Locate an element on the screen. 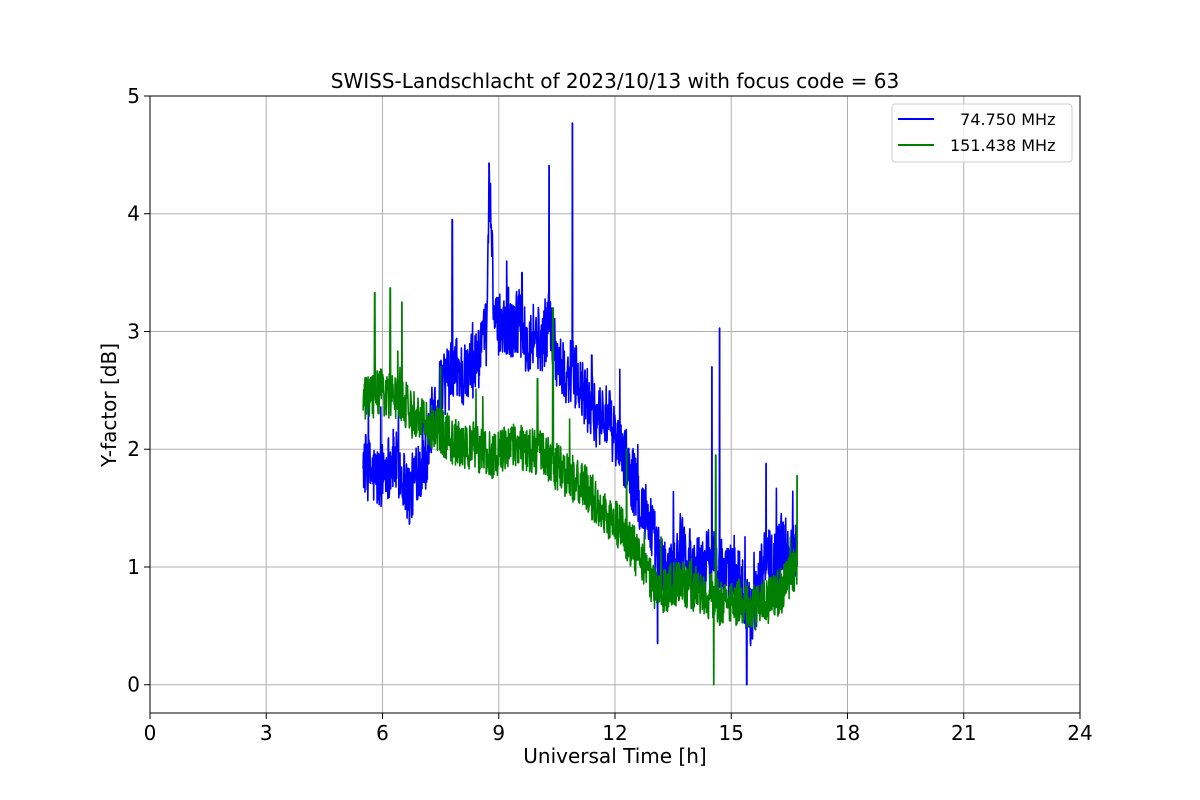 This screenshot has width=1200, height=800. y-tick-label: 5 is located at coordinates (133, 96).